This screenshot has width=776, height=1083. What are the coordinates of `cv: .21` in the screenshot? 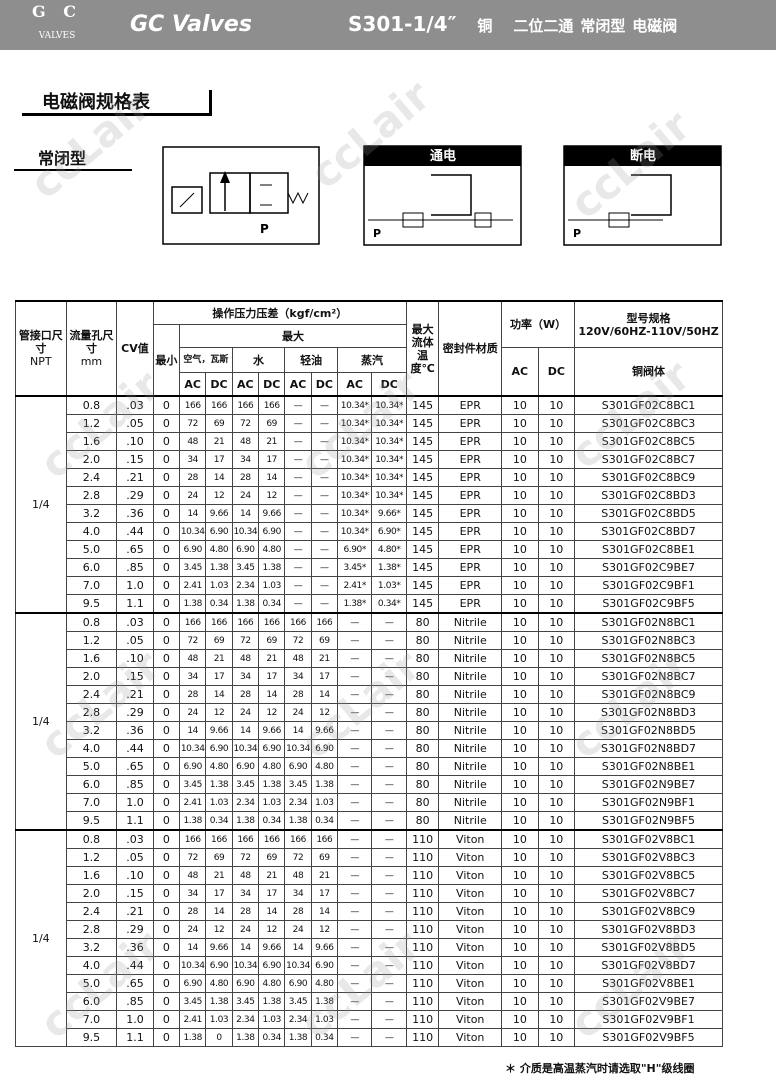 It's located at (135, 477).